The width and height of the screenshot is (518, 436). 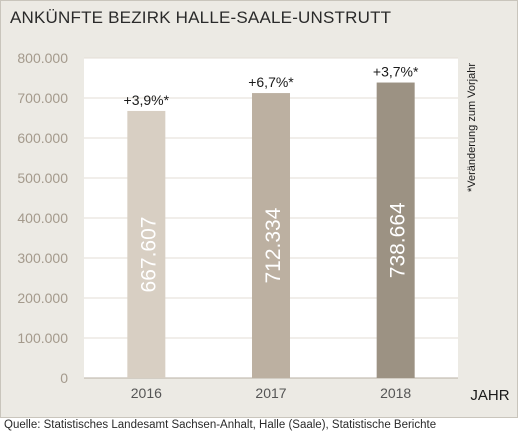 What do you see at coordinates (396, 72) in the screenshot?
I see `change-label: +3,7%*` at bounding box center [396, 72].